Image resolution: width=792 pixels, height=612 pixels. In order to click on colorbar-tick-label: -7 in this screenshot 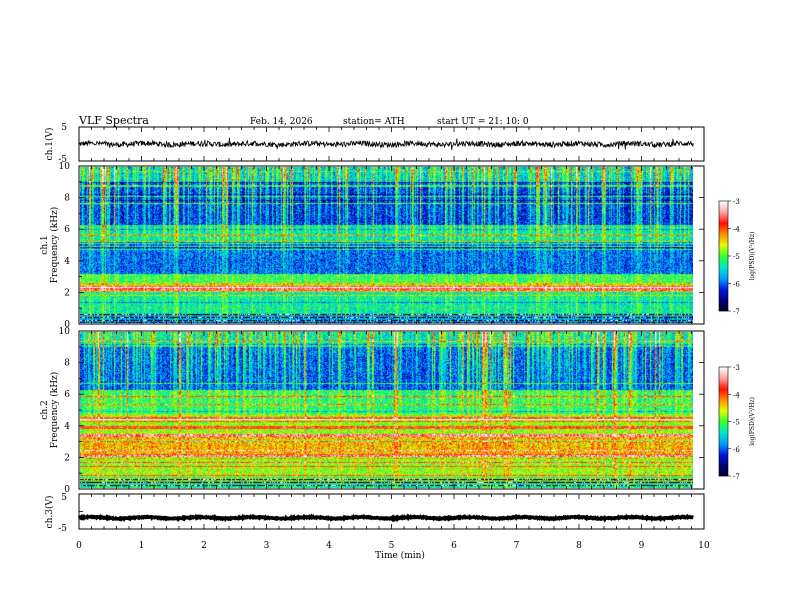, I will do `click(736, 312)`.